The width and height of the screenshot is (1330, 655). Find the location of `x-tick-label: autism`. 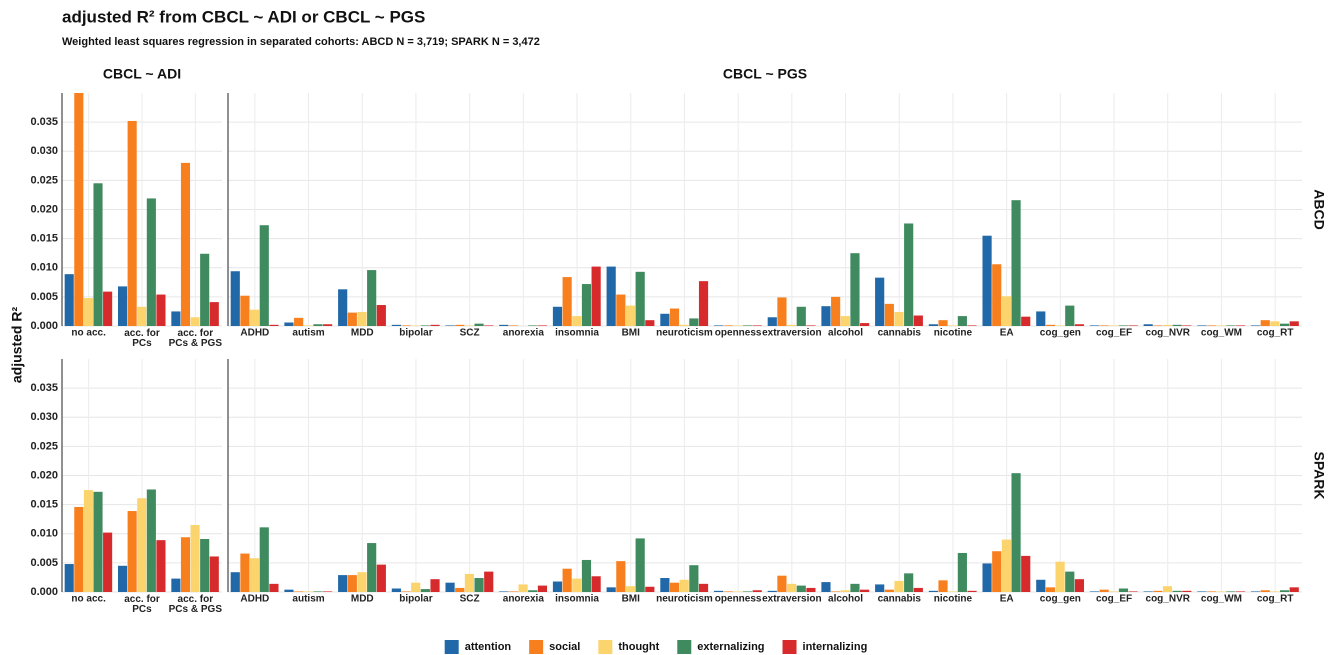

x-tick-label: autism is located at coordinates (308, 333).